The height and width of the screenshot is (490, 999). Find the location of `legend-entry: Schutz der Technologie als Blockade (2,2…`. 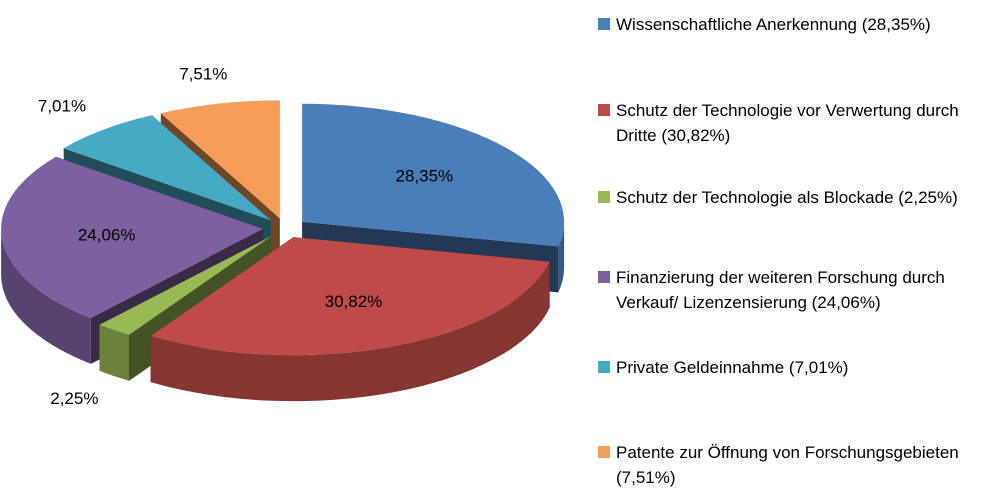

legend-entry: Schutz der Technologie als Blockade (2,2… is located at coordinates (793, 197).